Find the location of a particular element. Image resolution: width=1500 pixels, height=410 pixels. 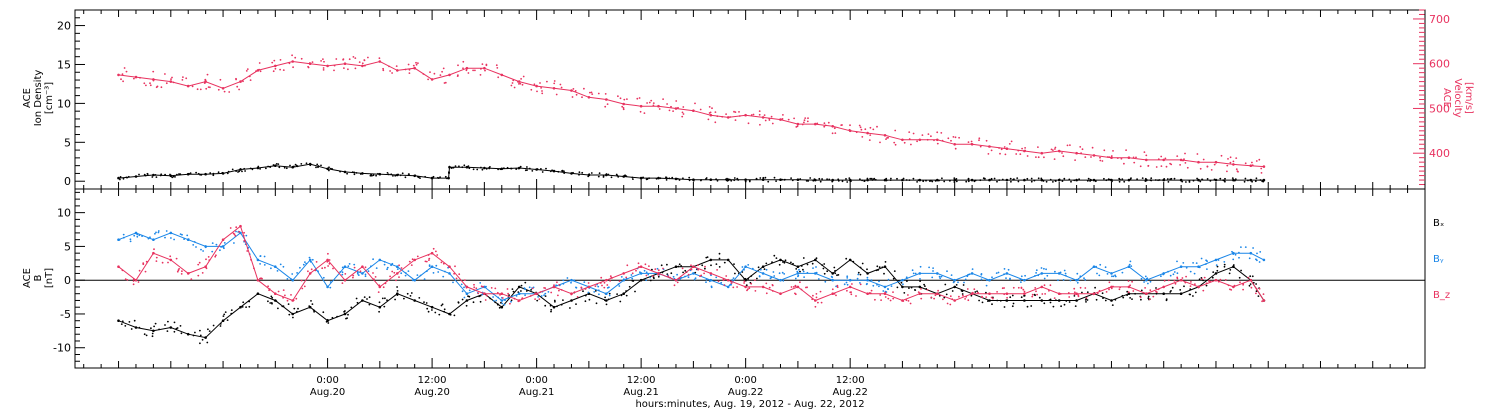

x-tick-time: 0:00 is located at coordinates (745, 380).